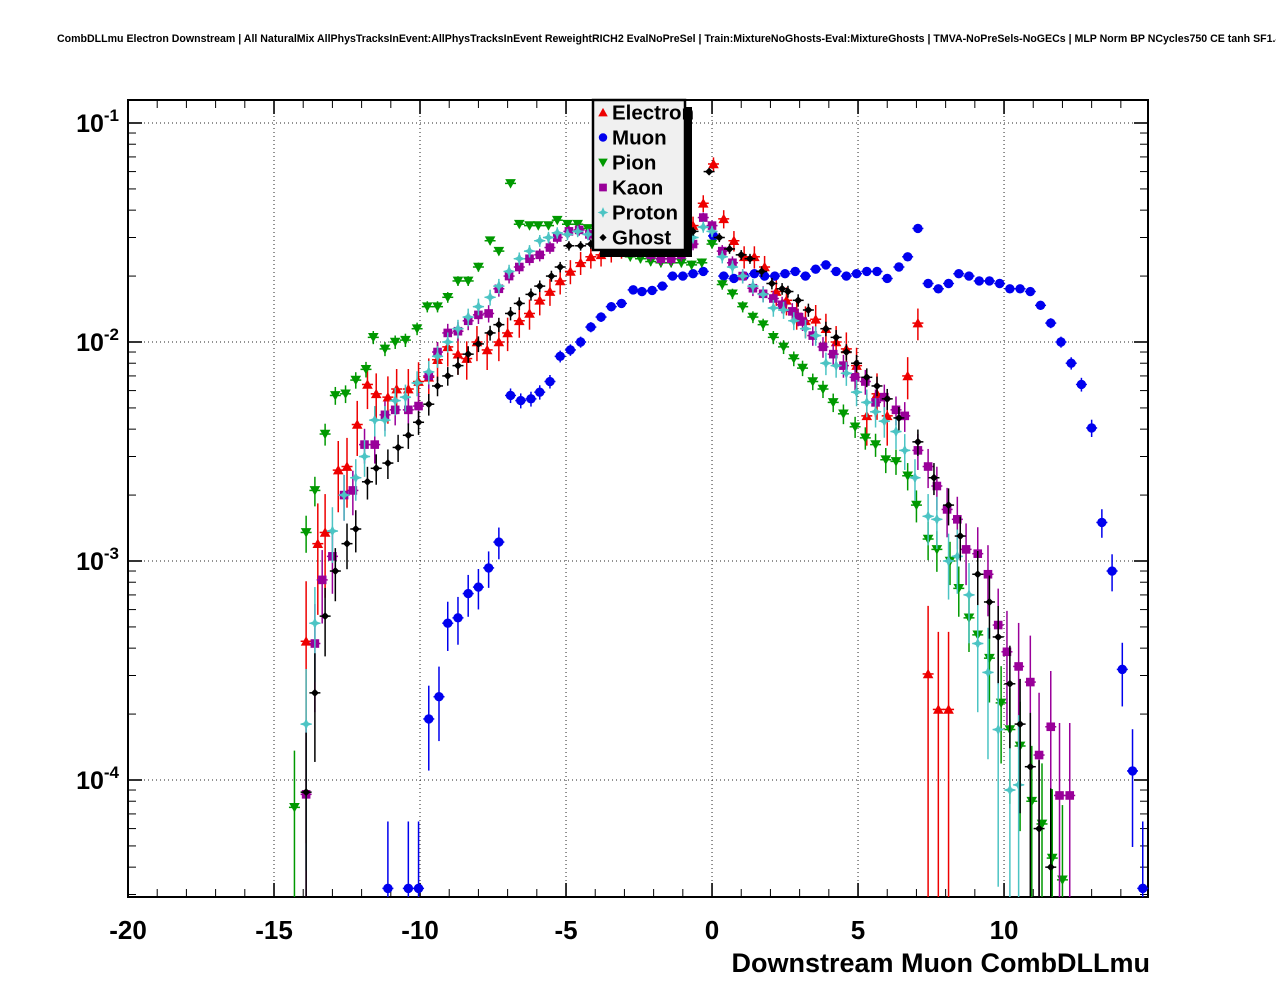  I want to click on svg-text: Pion, so click(634, 163).